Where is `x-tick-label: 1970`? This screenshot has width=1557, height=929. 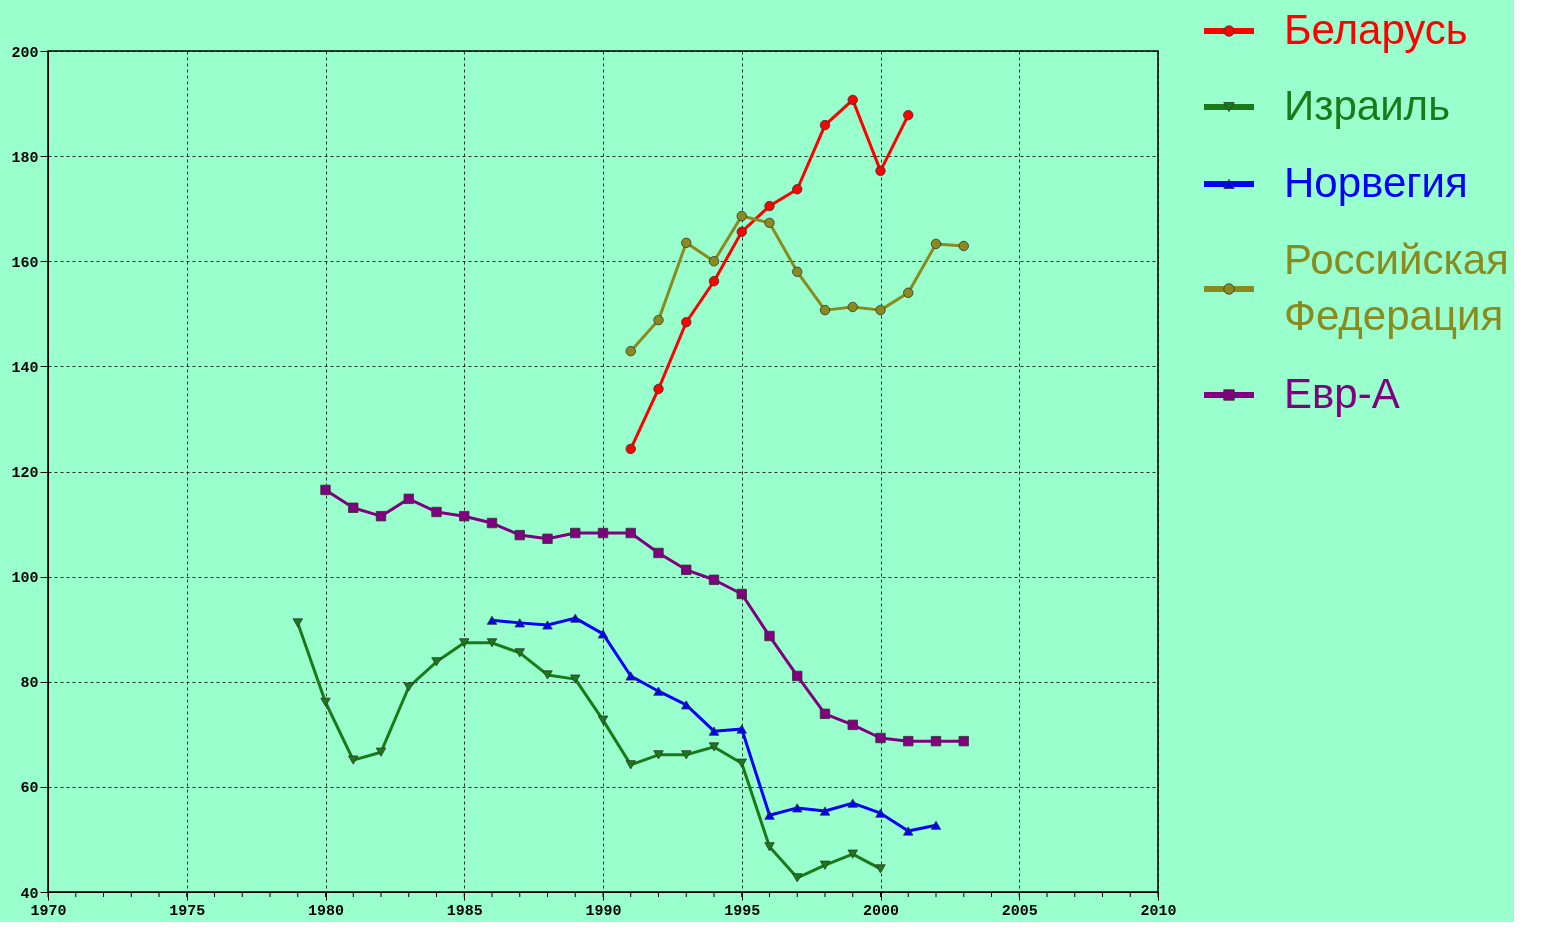 x-tick-label: 1970 is located at coordinates (48, 911).